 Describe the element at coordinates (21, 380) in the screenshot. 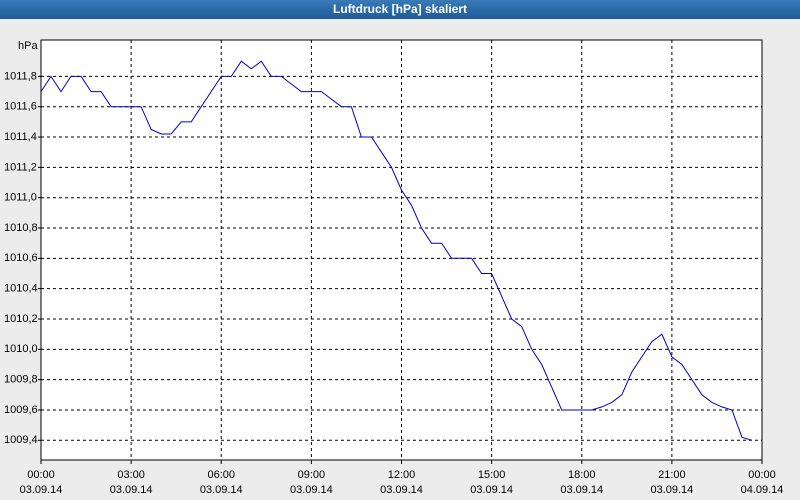

I see `y-tick-label: 1009,8` at that location.